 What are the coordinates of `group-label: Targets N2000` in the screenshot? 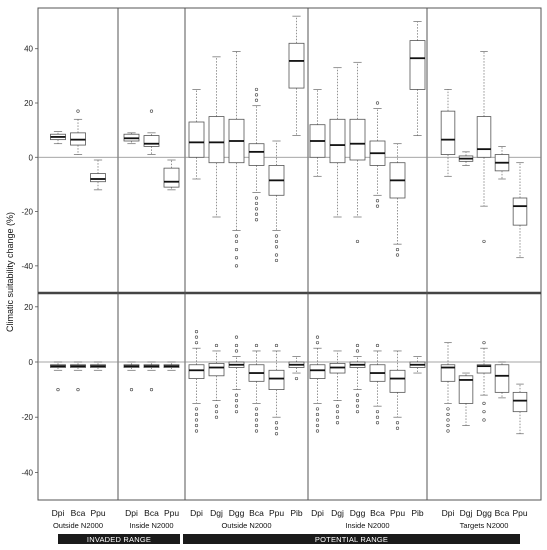 It's located at (484, 525).